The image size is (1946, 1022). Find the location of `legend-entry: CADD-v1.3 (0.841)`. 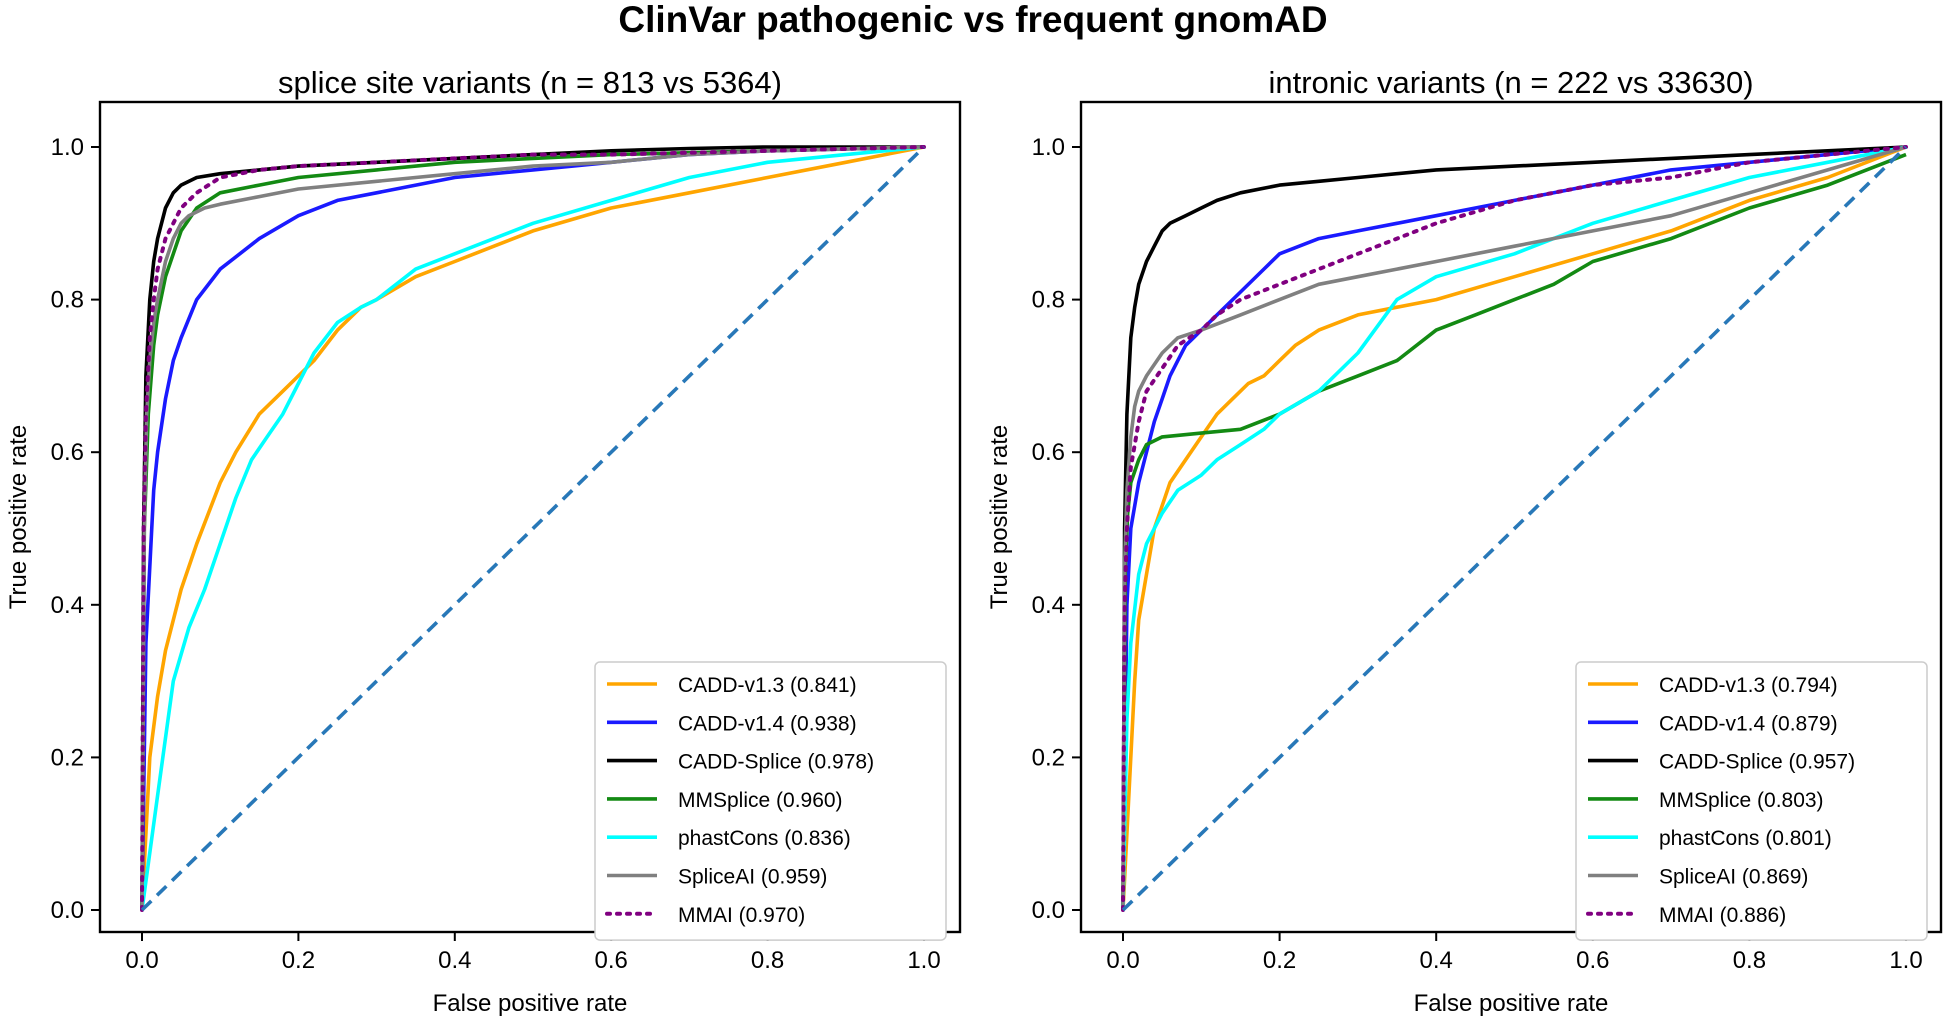

legend-entry: CADD-v1.3 (0.841) is located at coordinates (767, 685).